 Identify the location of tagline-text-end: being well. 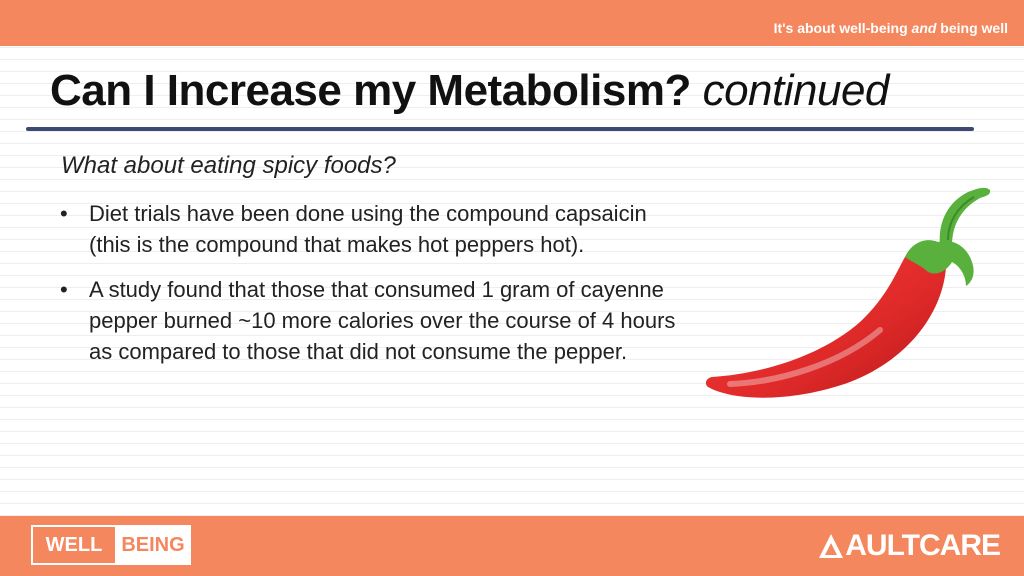
(972, 28).